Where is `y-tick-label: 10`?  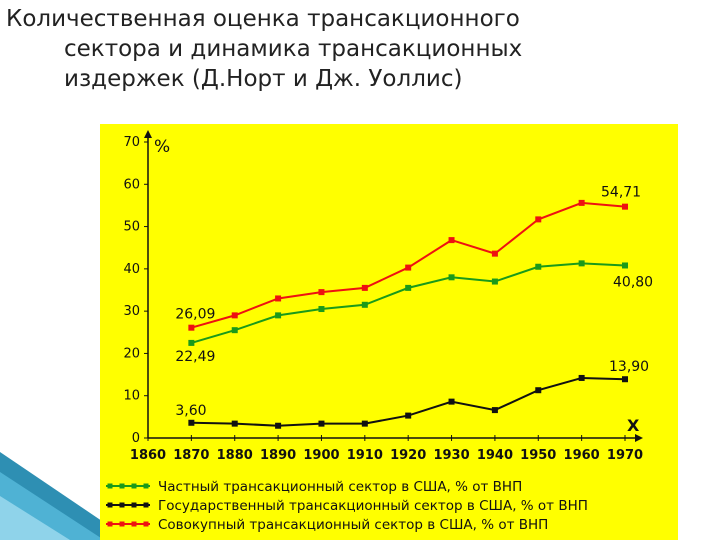
y-tick-label: 10 is located at coordinates (131, 396).